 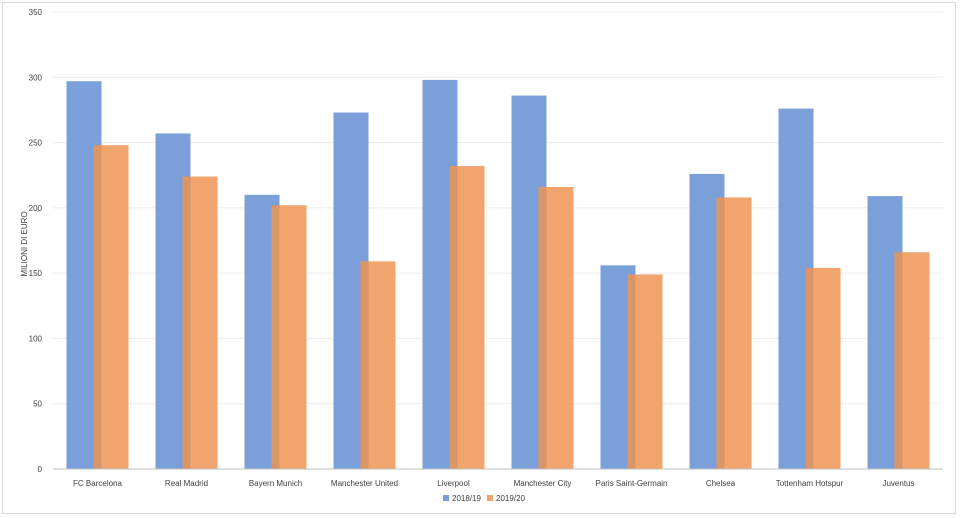 I want to click on y-tick-label: 50, so click(x=37, y=404).